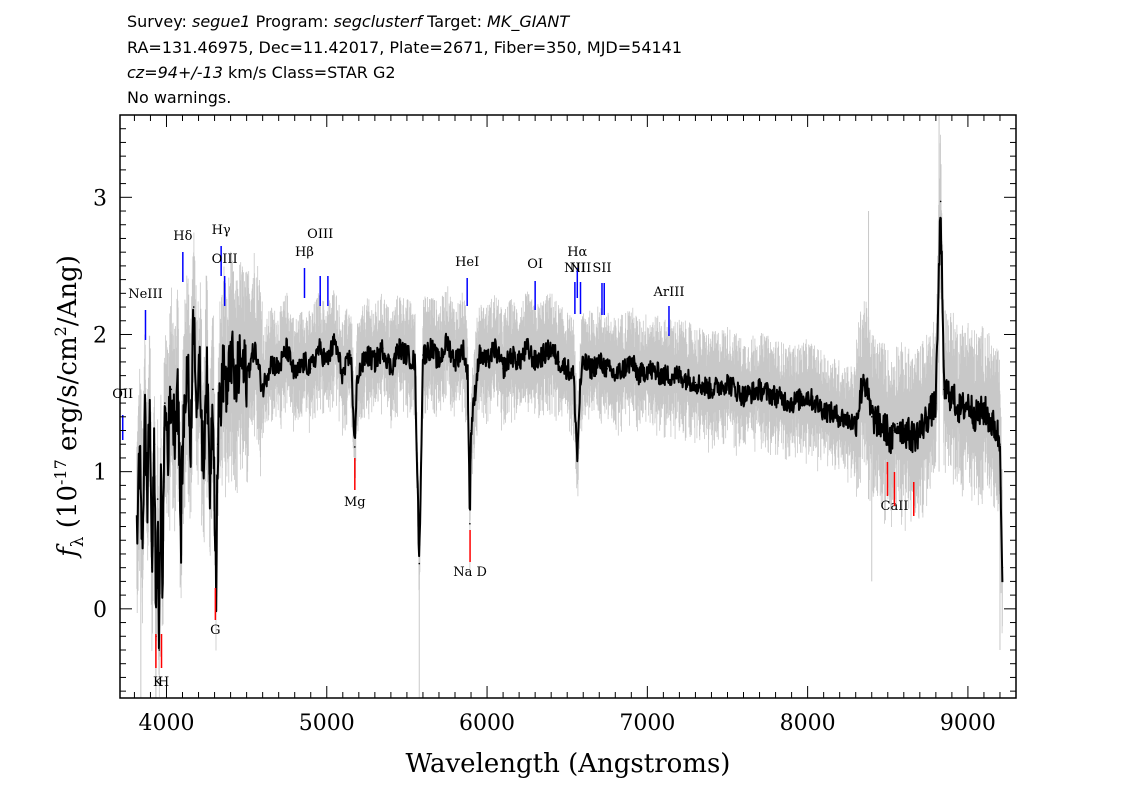 The height and width of the screenshot is (810, 1134). What do you see at coordinates (327, 723) in the screenshot?
I see `x-tick-label: 5000` at bounding box center [327, 723].